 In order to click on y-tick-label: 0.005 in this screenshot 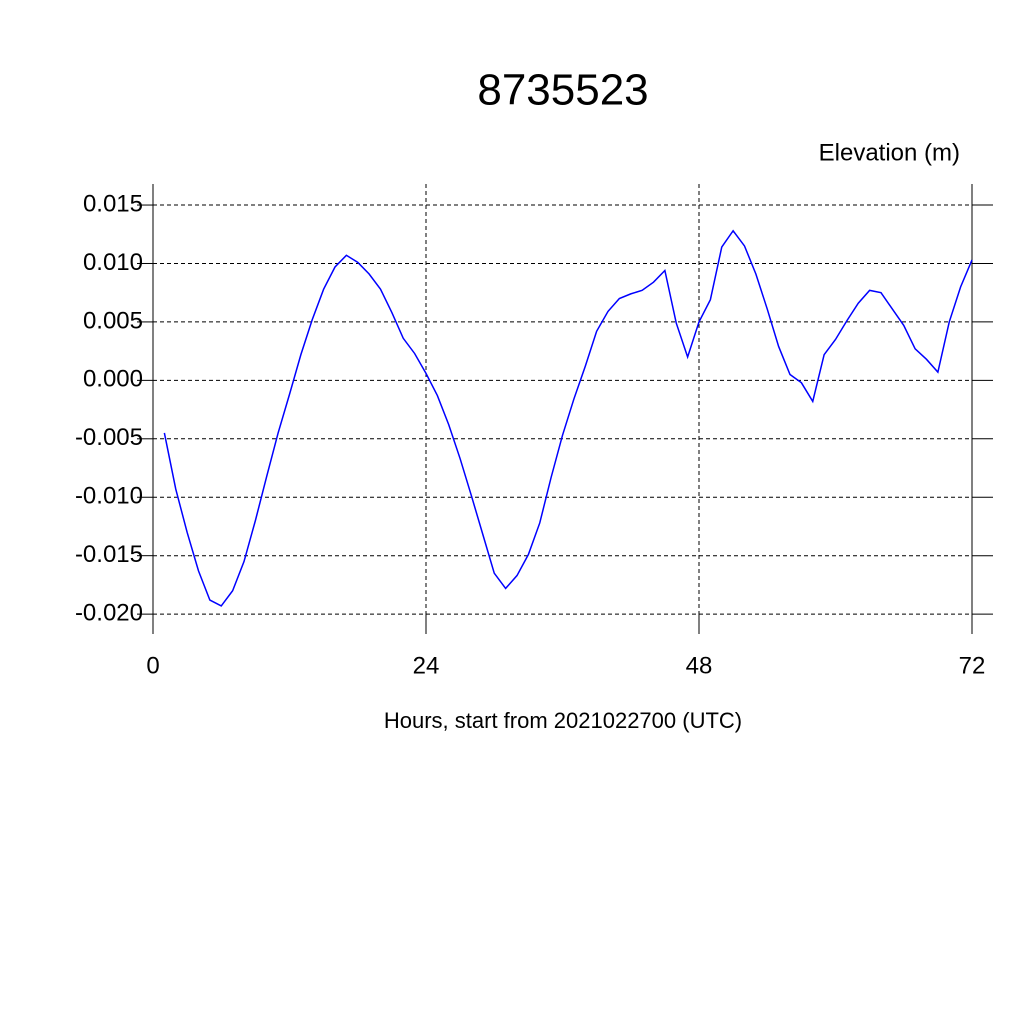, I will do `click(113, 320)`.